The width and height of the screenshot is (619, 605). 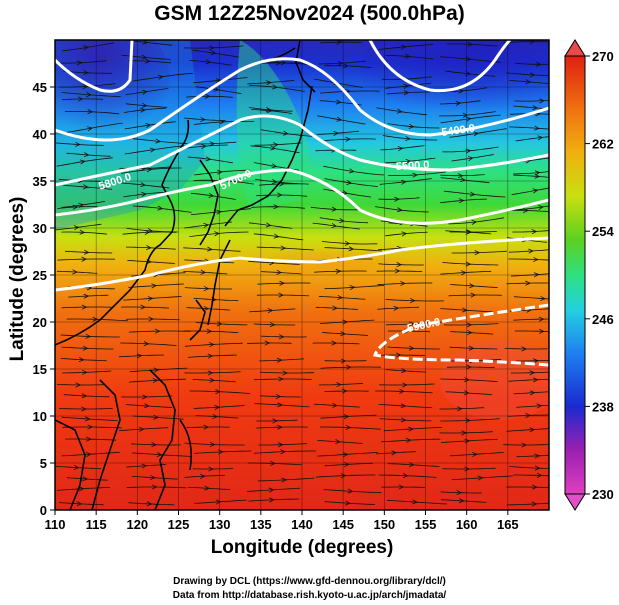 I want to click on x-tick-label: 135, so click(x=261, y=524).